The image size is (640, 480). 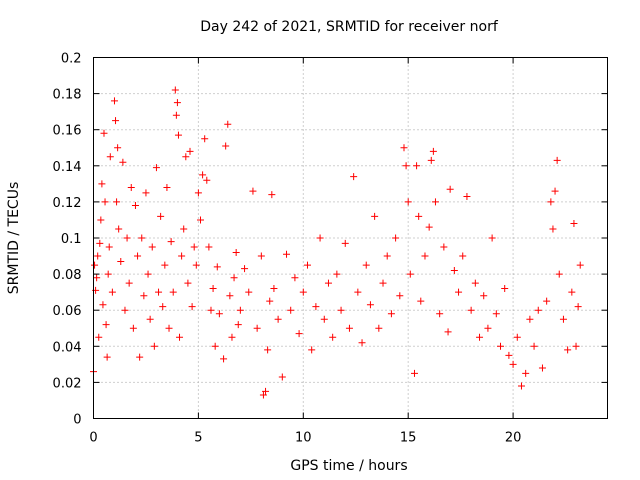 I want to click on y-tick-label: 0.04, so click(x=67, y=347).